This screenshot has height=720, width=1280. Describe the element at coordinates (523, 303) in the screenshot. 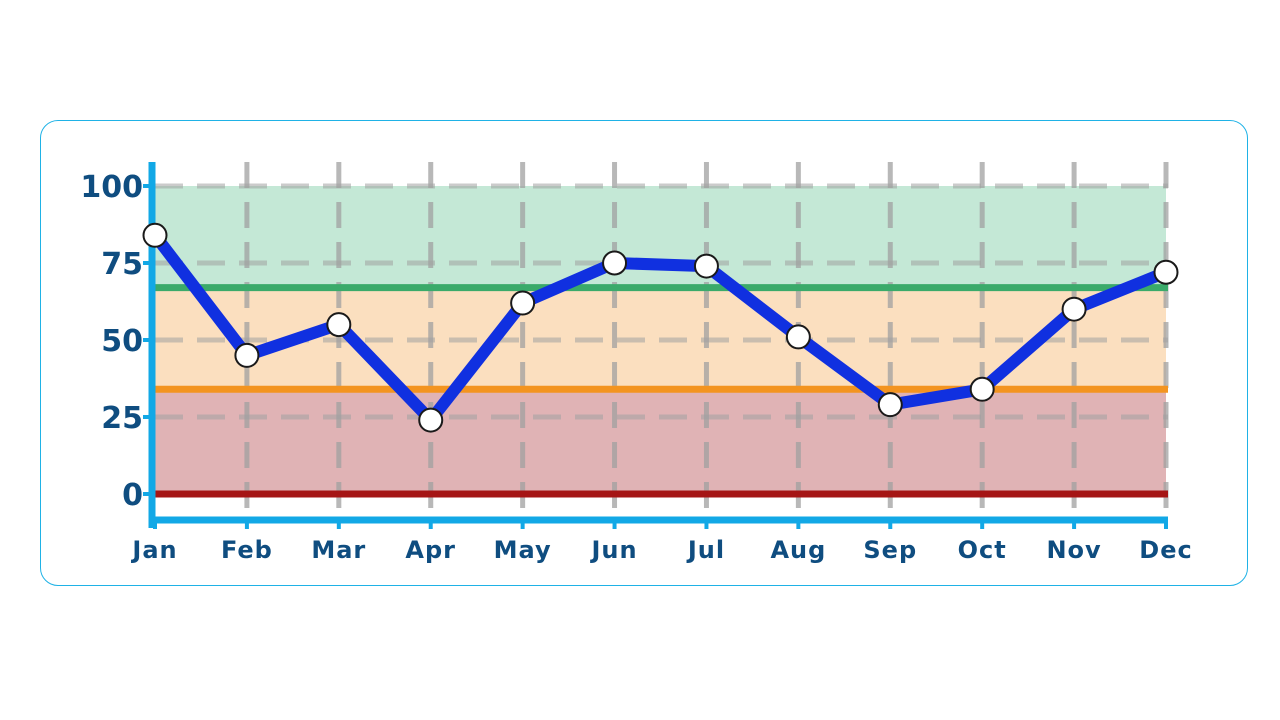

I see `data-point-may` at that location.